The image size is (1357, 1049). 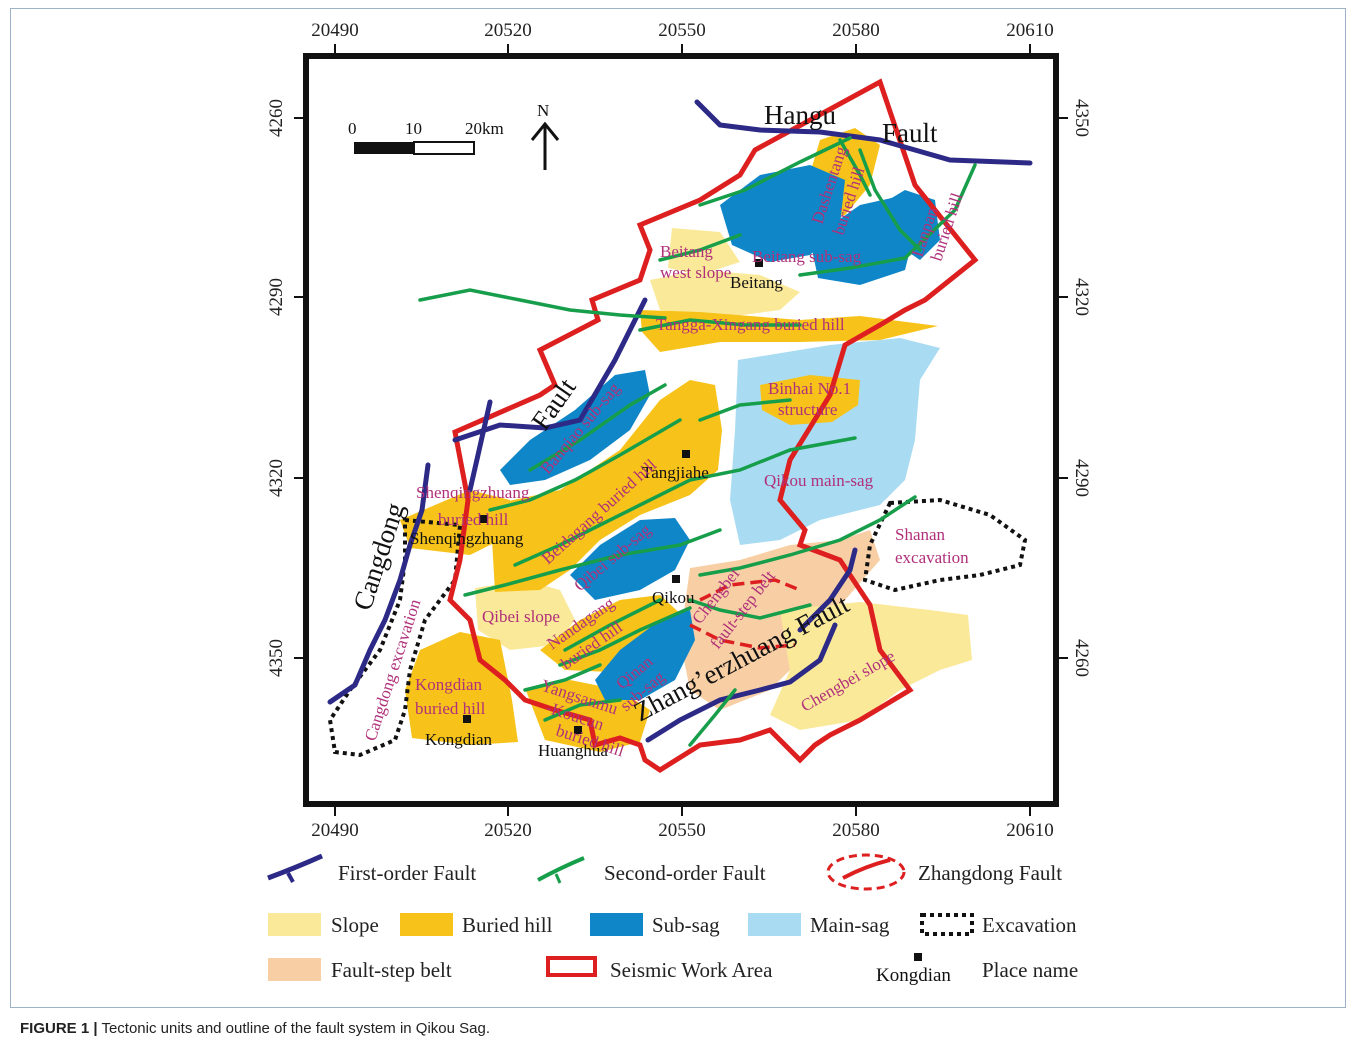 I want to click on label-shanan-2: excavation, so click(x=932, y=557).